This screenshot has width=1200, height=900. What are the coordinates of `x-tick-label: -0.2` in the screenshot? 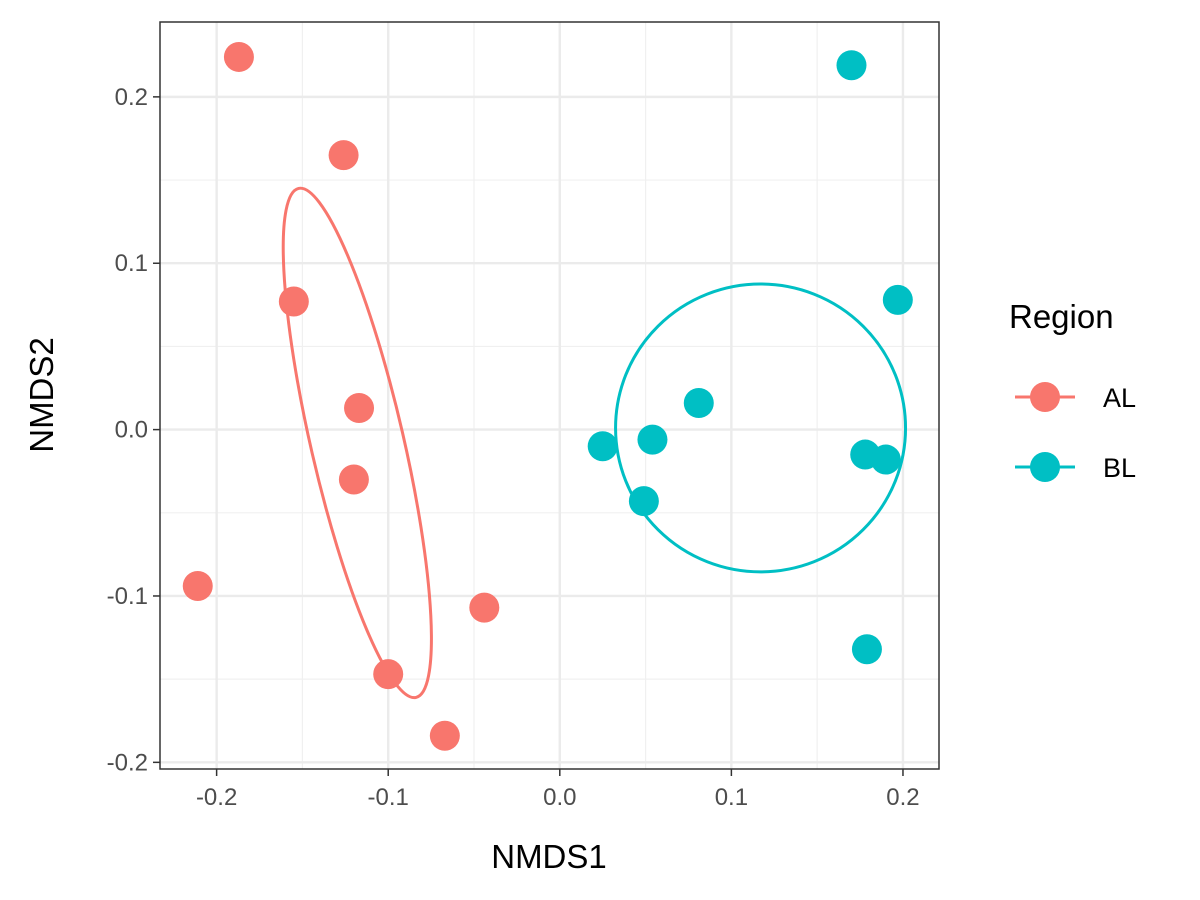 It's located at (216, 797).